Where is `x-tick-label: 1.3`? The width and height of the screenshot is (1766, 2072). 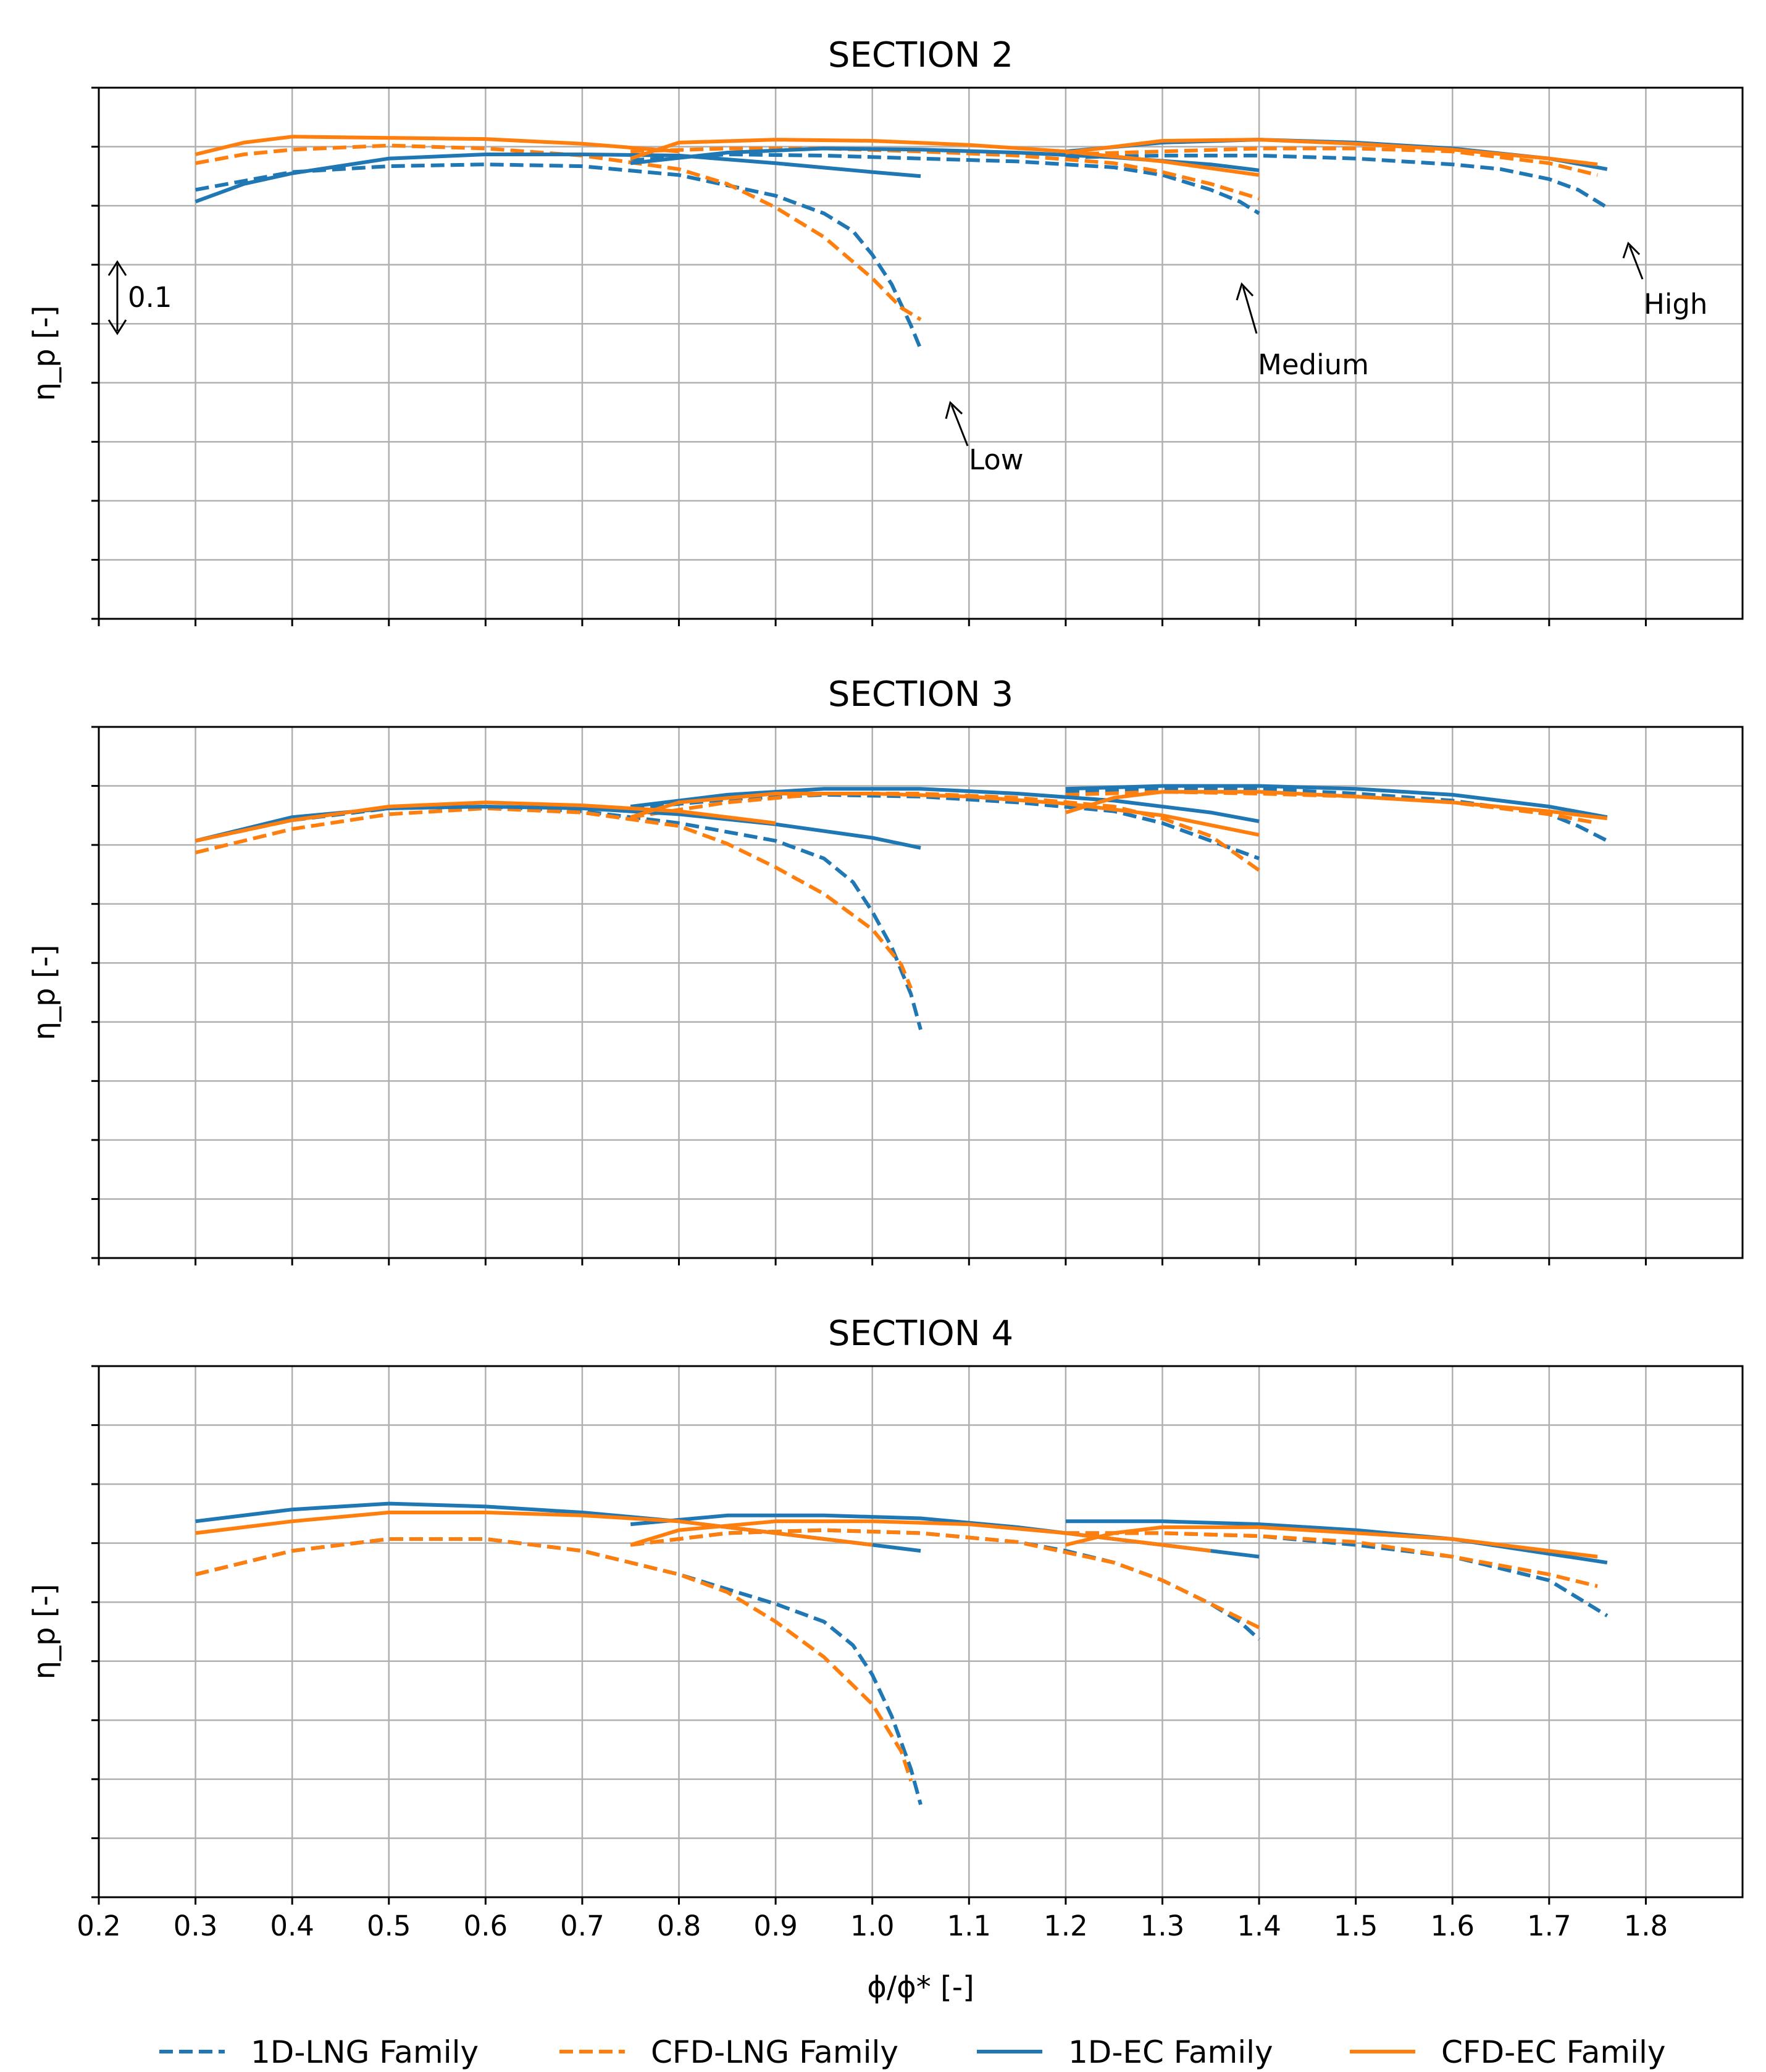
x-tick-label: 1.3 is located at coordinates (1162, 1926).